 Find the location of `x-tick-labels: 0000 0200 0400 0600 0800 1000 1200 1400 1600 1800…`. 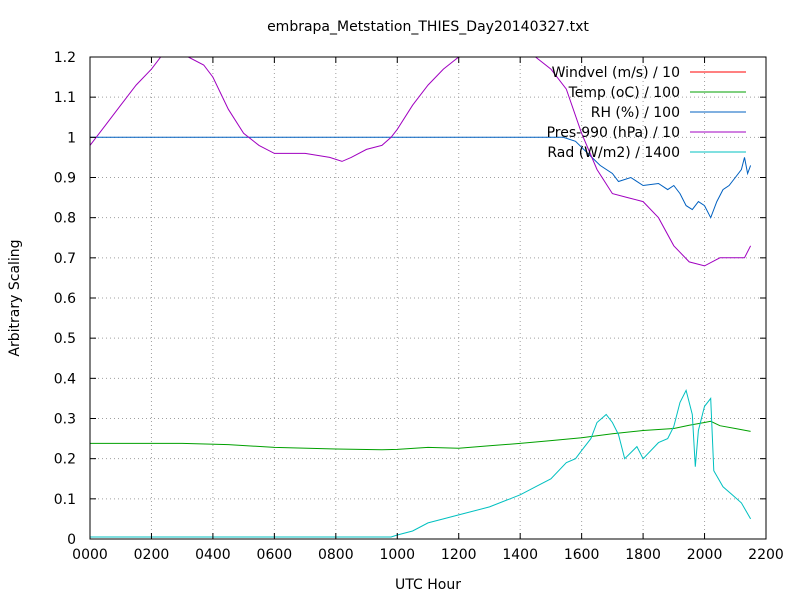

x-tick-labels: 0000 0200 0400 0600 0800 1000 1200 1400 1600 1800… is located at coordinates (428, 555).